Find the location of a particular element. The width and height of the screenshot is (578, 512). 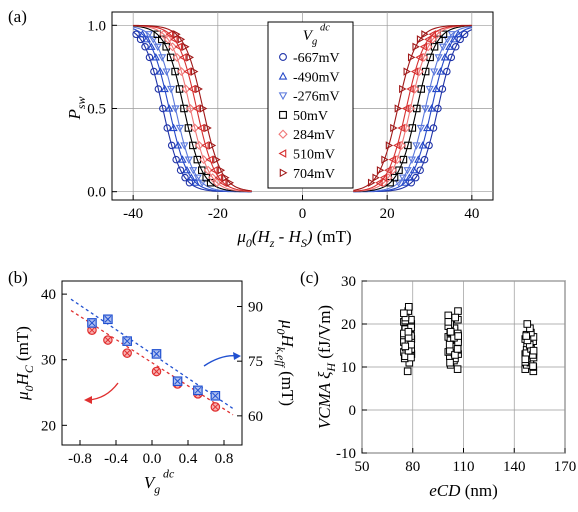

legend-title-superscript: dc is located at coordinates (325, 27).